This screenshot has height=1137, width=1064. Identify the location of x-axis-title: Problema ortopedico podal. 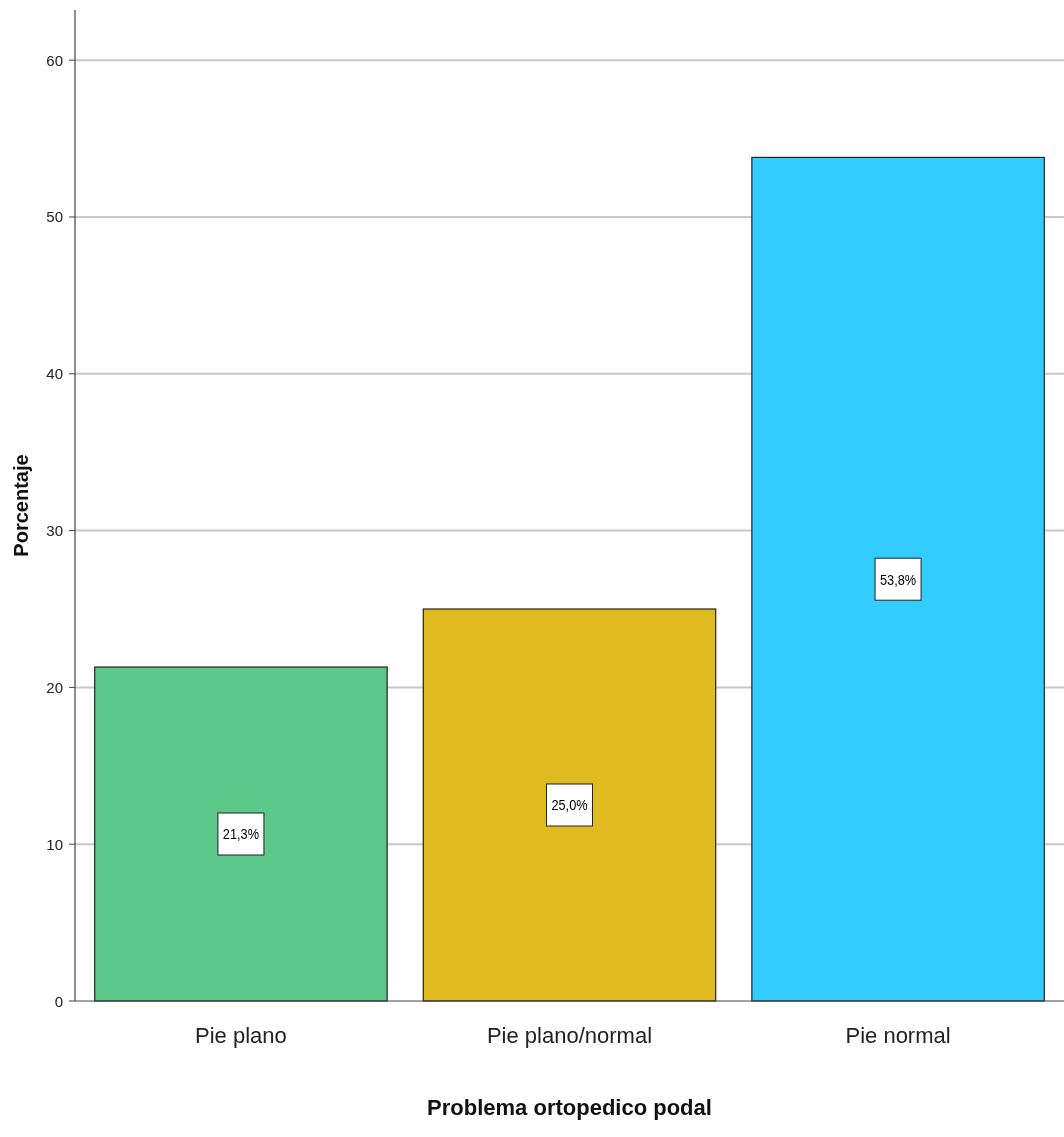
(569, 1107).